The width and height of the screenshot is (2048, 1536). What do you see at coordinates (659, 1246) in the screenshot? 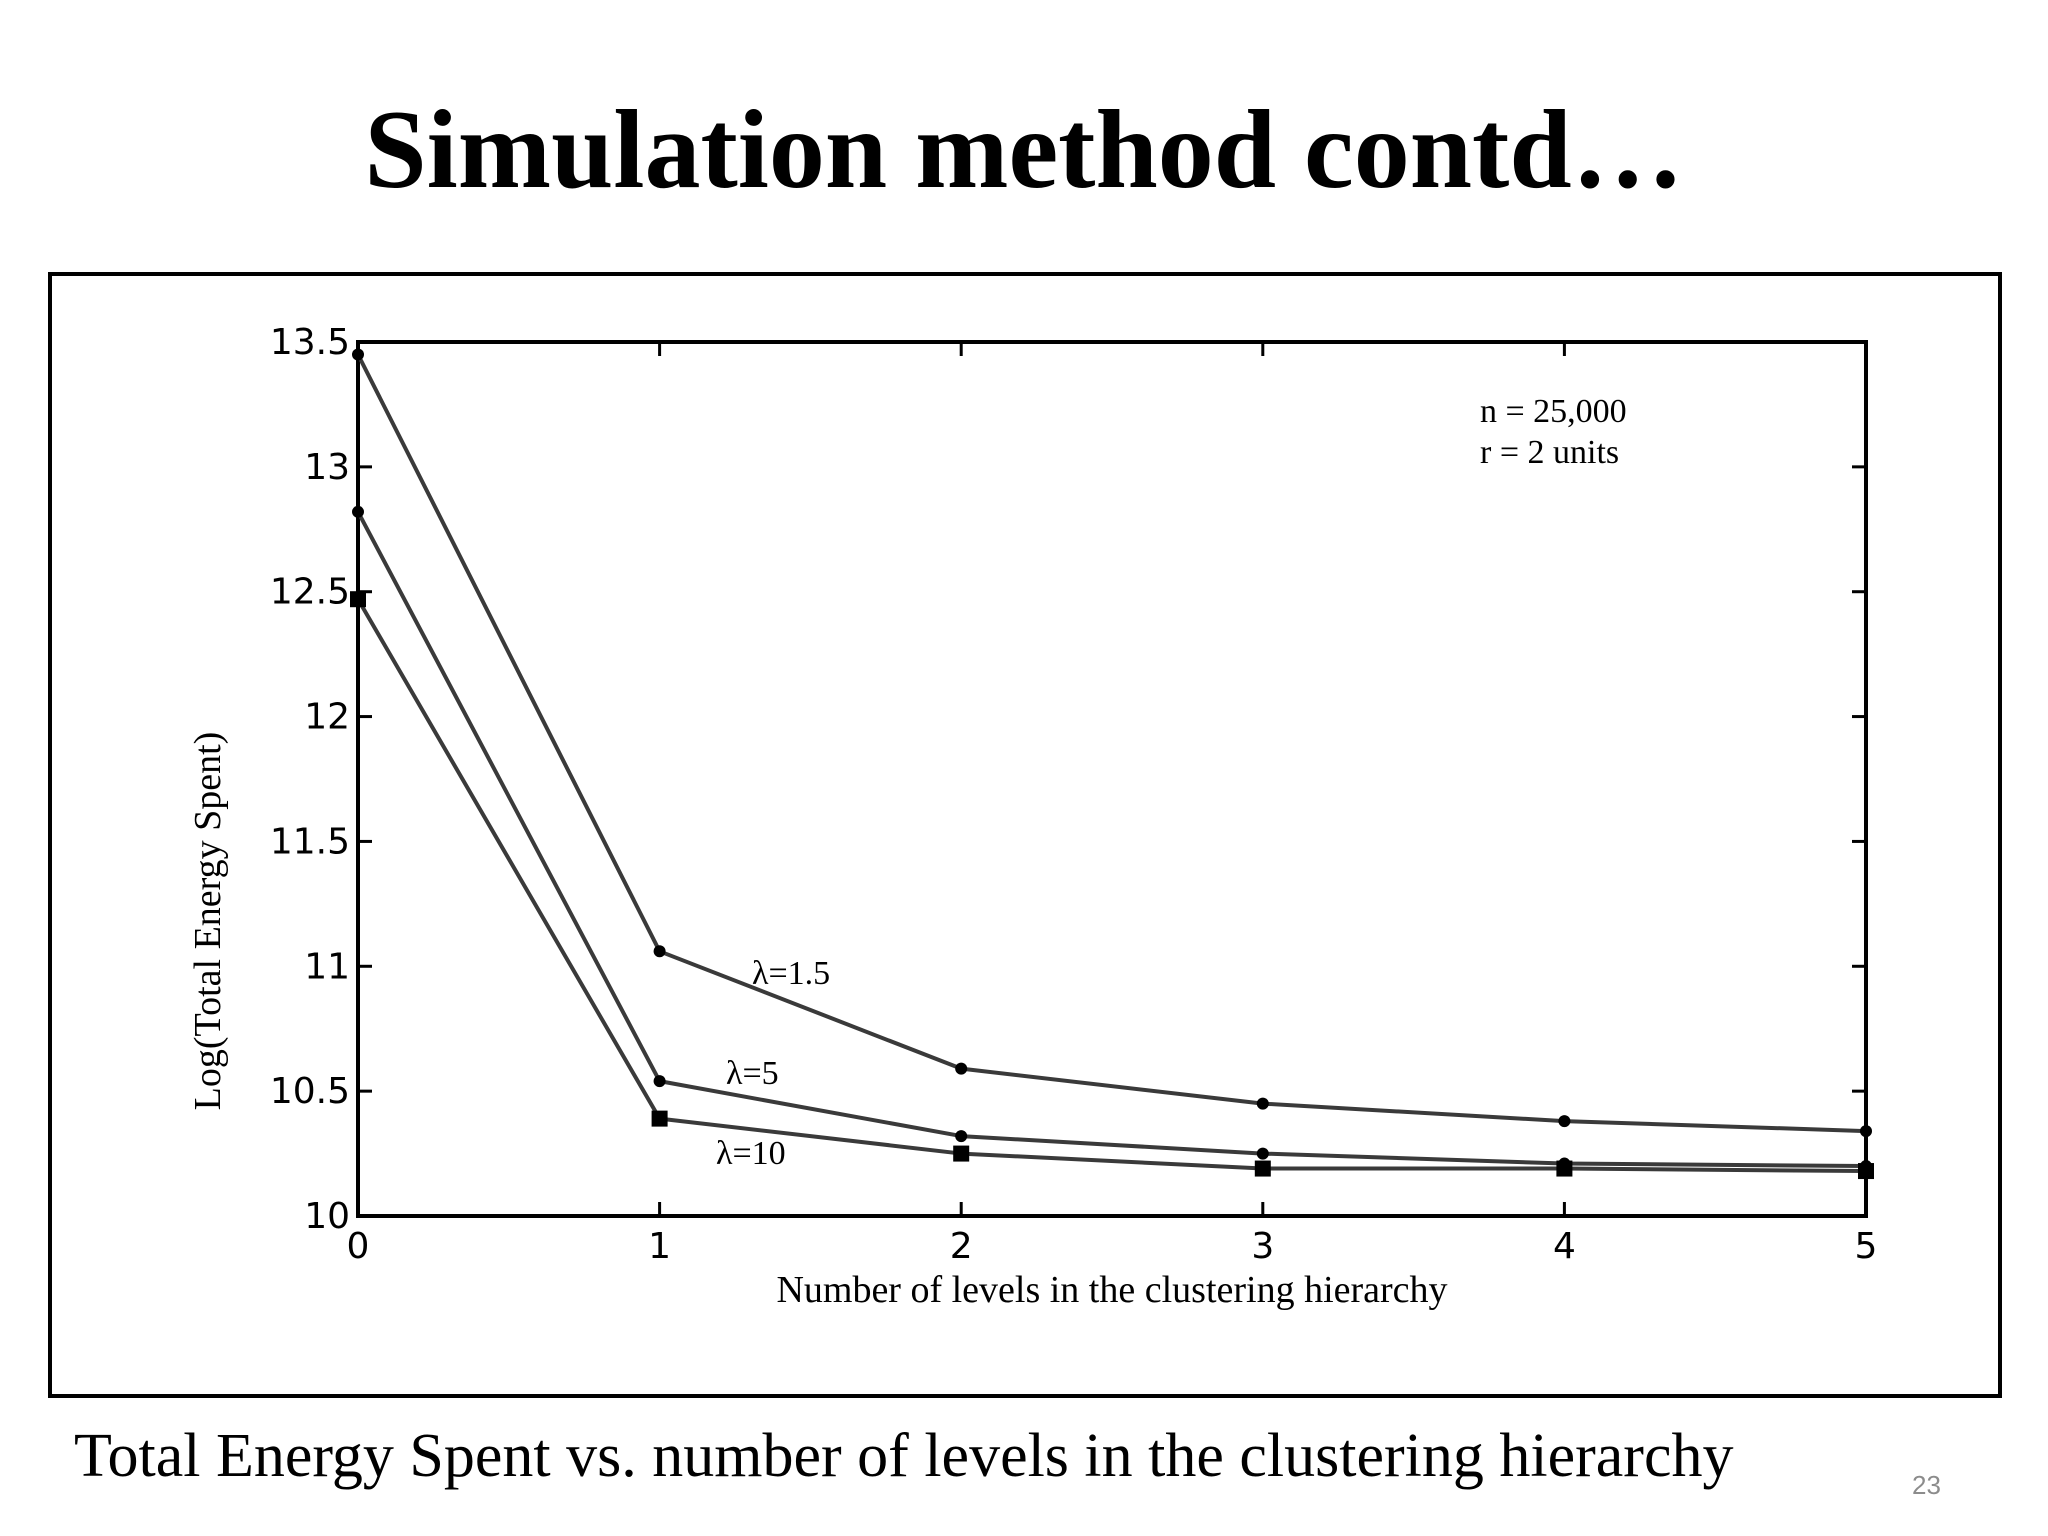
I see `x-tick-label: 1` at bounding box center [659, 1246].